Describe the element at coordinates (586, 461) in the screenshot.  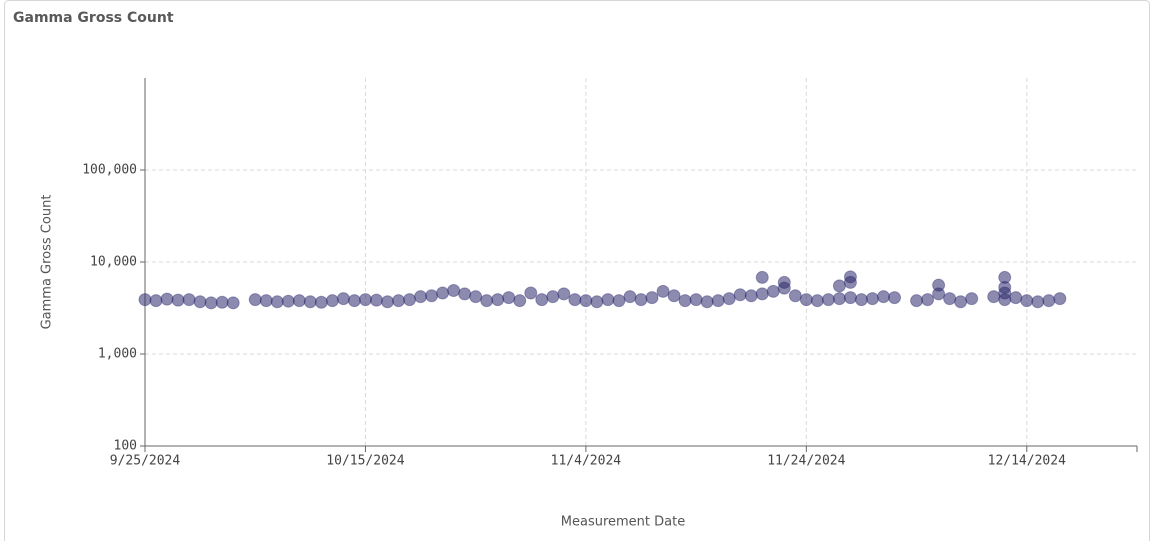
I see `x-tick-label: 11/4/2024` at that location.